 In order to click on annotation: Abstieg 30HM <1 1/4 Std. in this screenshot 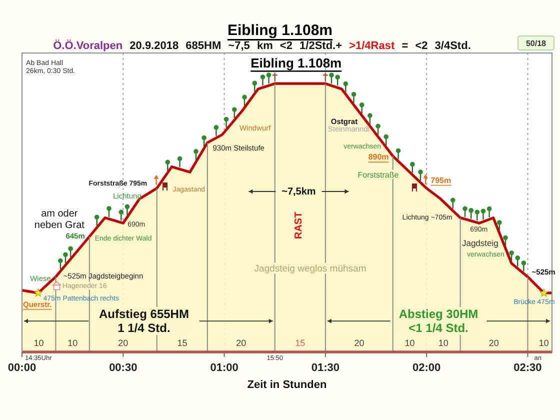, I will do `click(438, 321)`.